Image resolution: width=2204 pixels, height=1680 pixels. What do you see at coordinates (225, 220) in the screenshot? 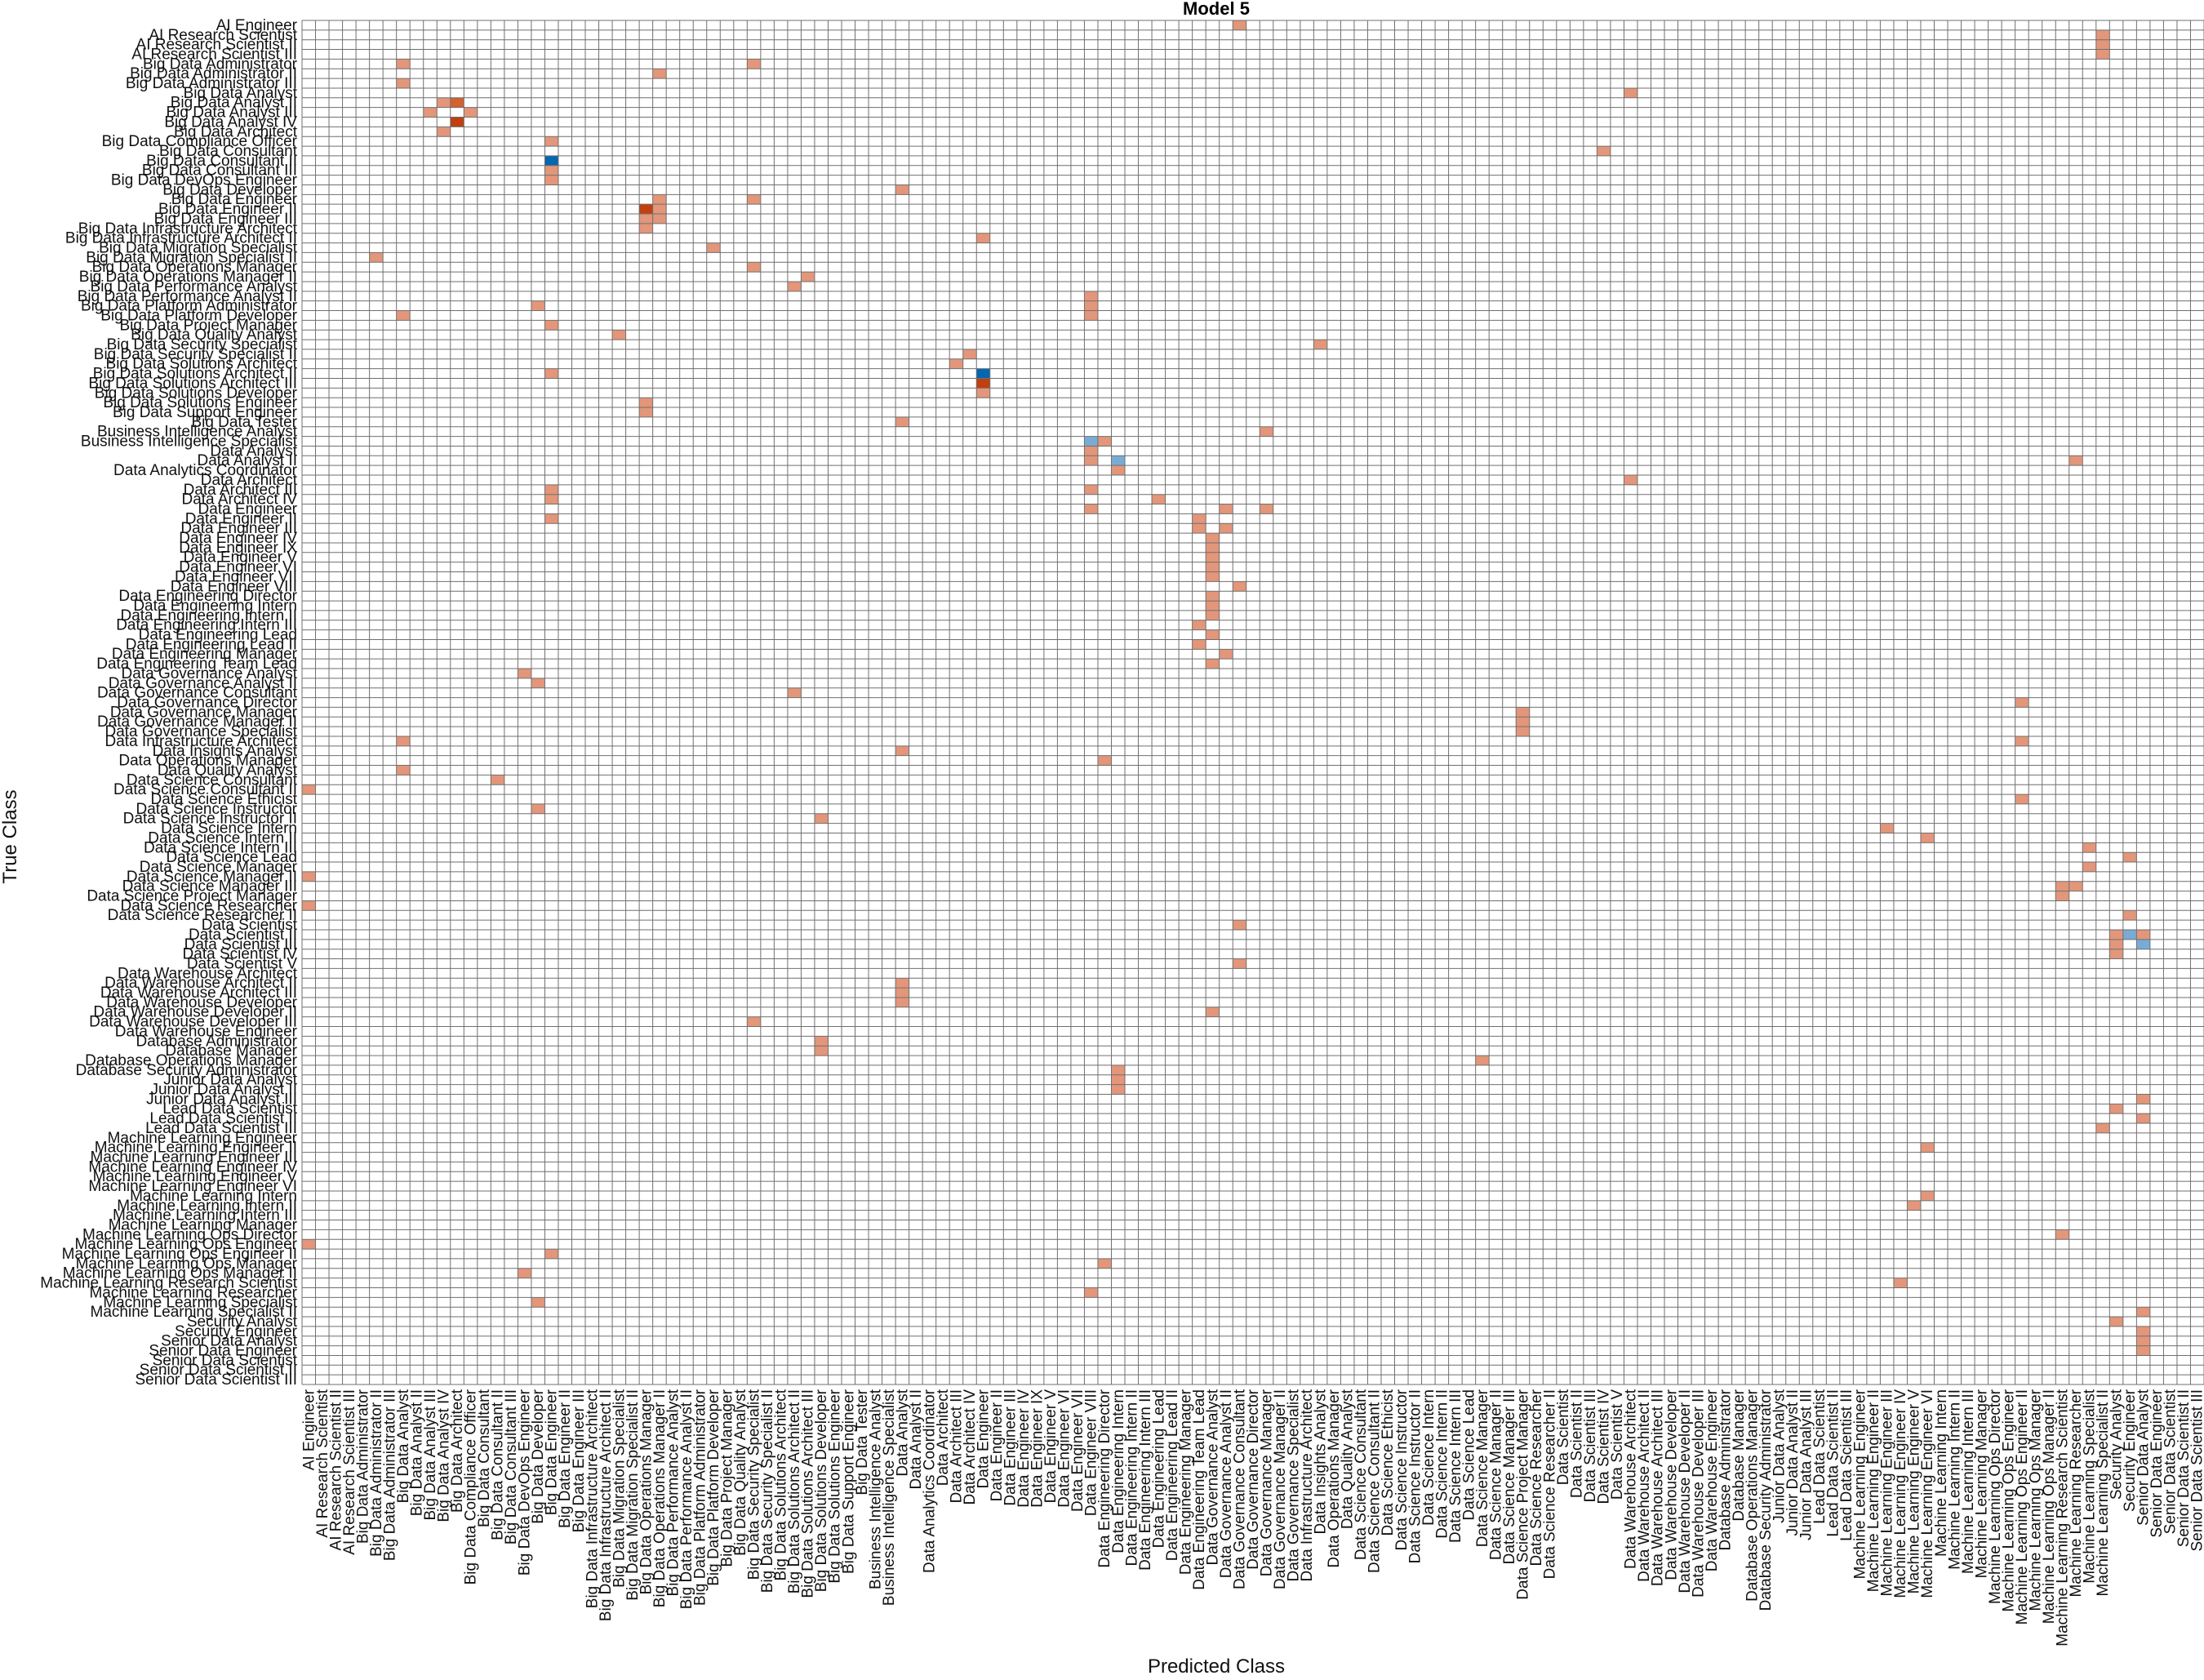
I see `y-tick-label: Big Data Engineer III` at bounding box center [225, 220].